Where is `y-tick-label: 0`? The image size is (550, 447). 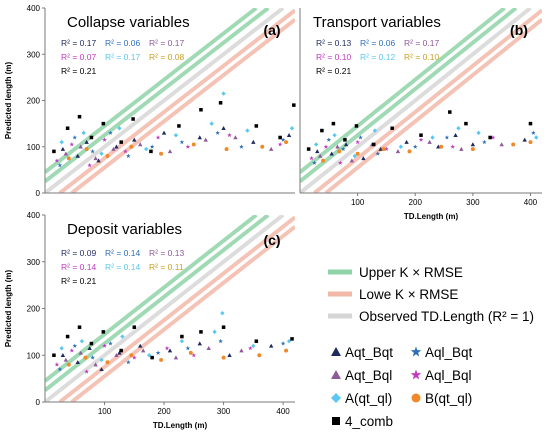
y-tick-label: 0 is located at coordinates (38, 193).